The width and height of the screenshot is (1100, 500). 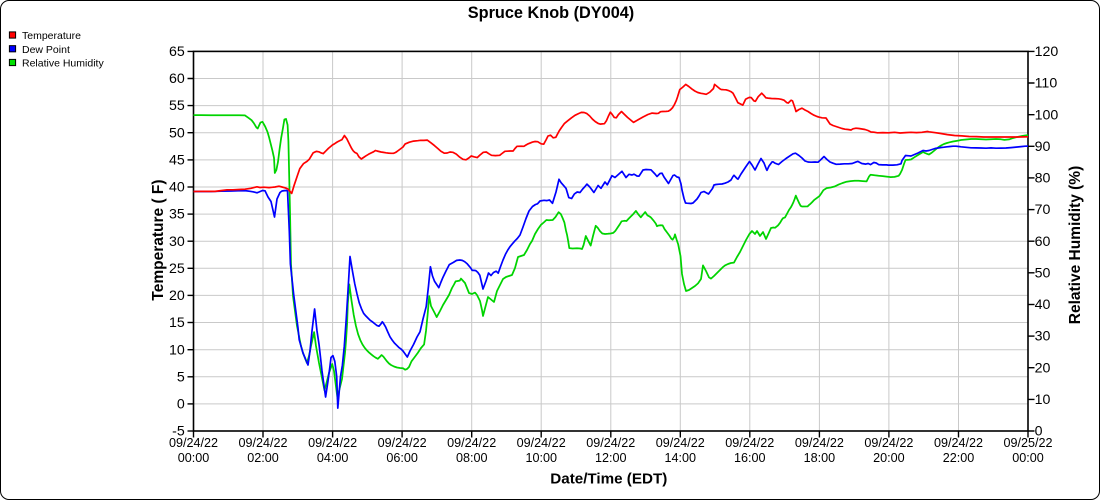 What do you see at coordinates (177, 269) in the screenshot?
I see `svg-text: 25` at bounding box center [177, 269].